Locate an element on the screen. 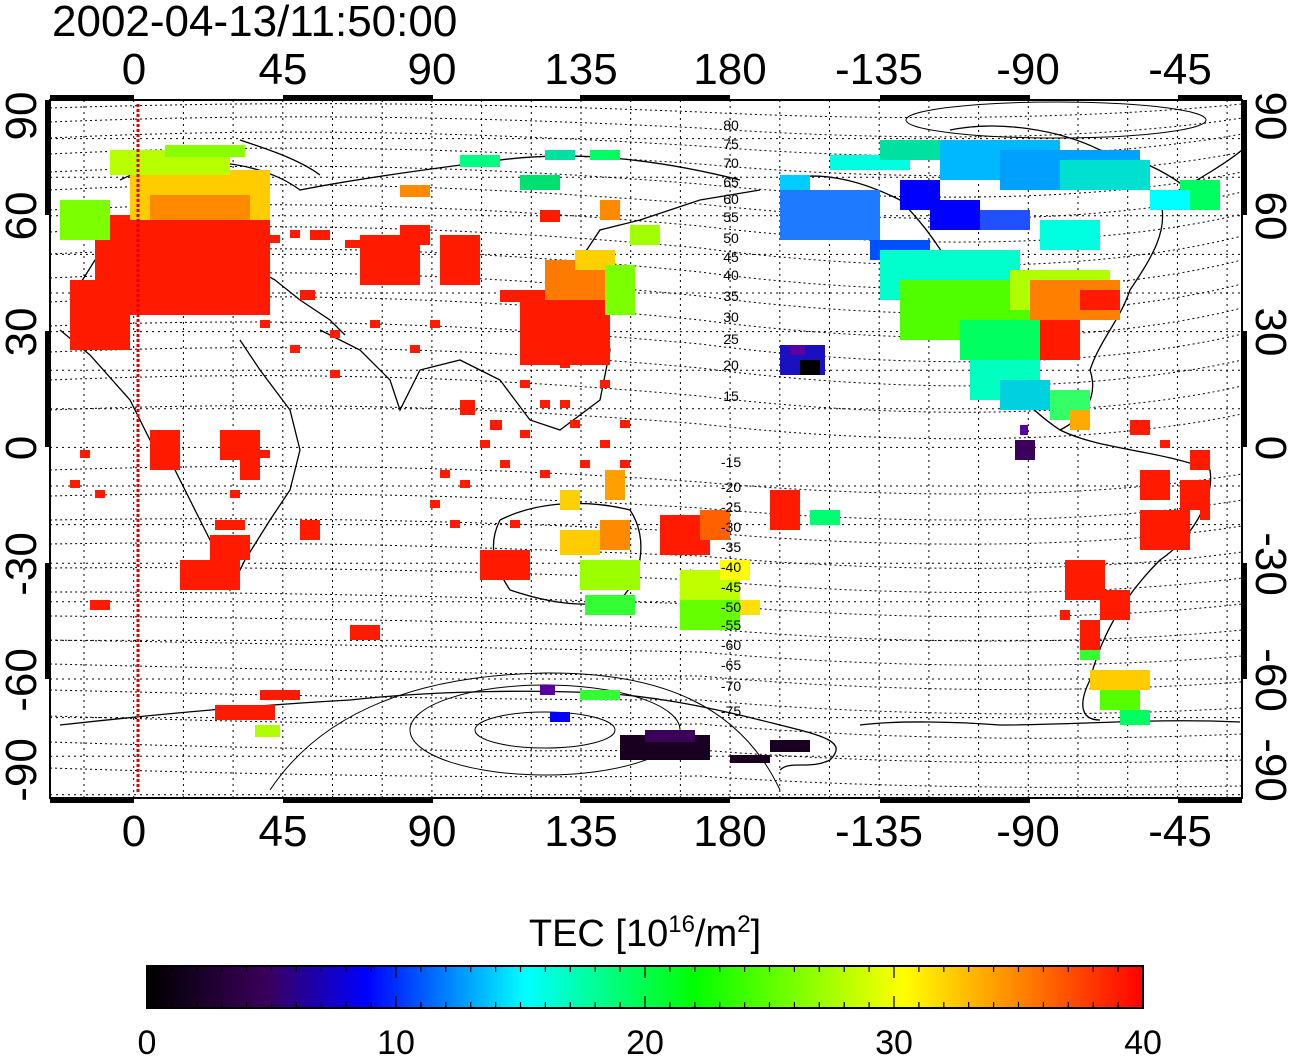 Image resolution: width=1292 pixels, height=1057 pixels. colorbar-tick-label: 30 is located at coordinates (894, 1040).